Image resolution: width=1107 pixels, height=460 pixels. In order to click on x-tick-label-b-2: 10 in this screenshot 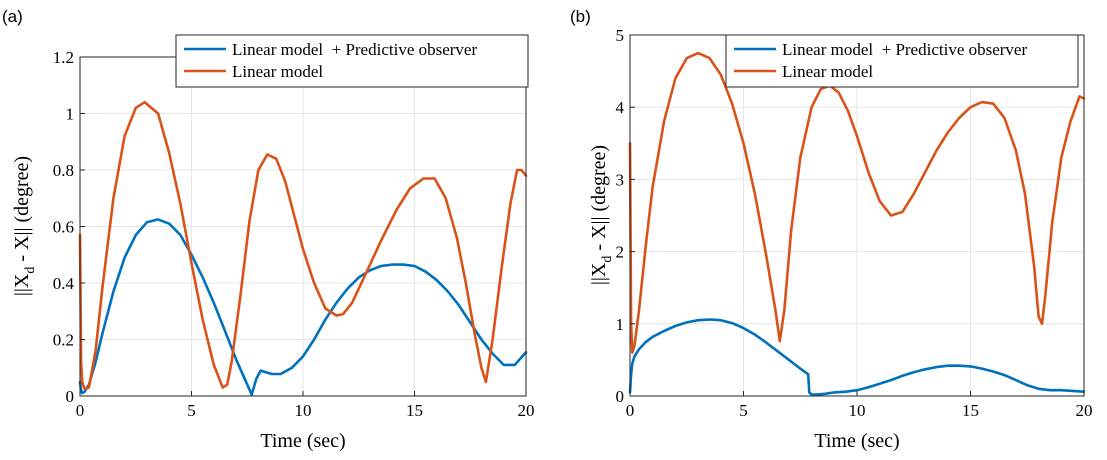, I will do `click(857, 410)`.